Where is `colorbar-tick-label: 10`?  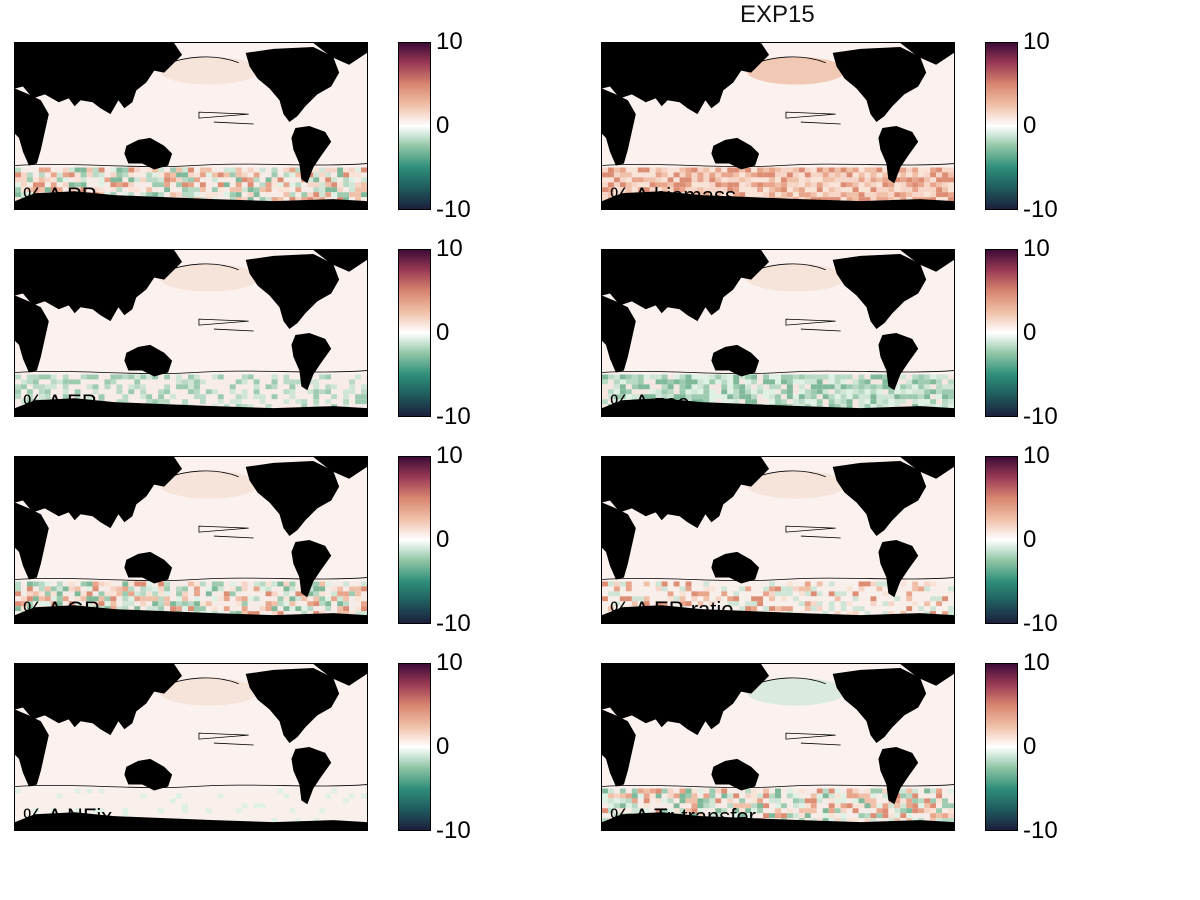
colorbar-tick-label: 10 is located at coordinates (449, 41).